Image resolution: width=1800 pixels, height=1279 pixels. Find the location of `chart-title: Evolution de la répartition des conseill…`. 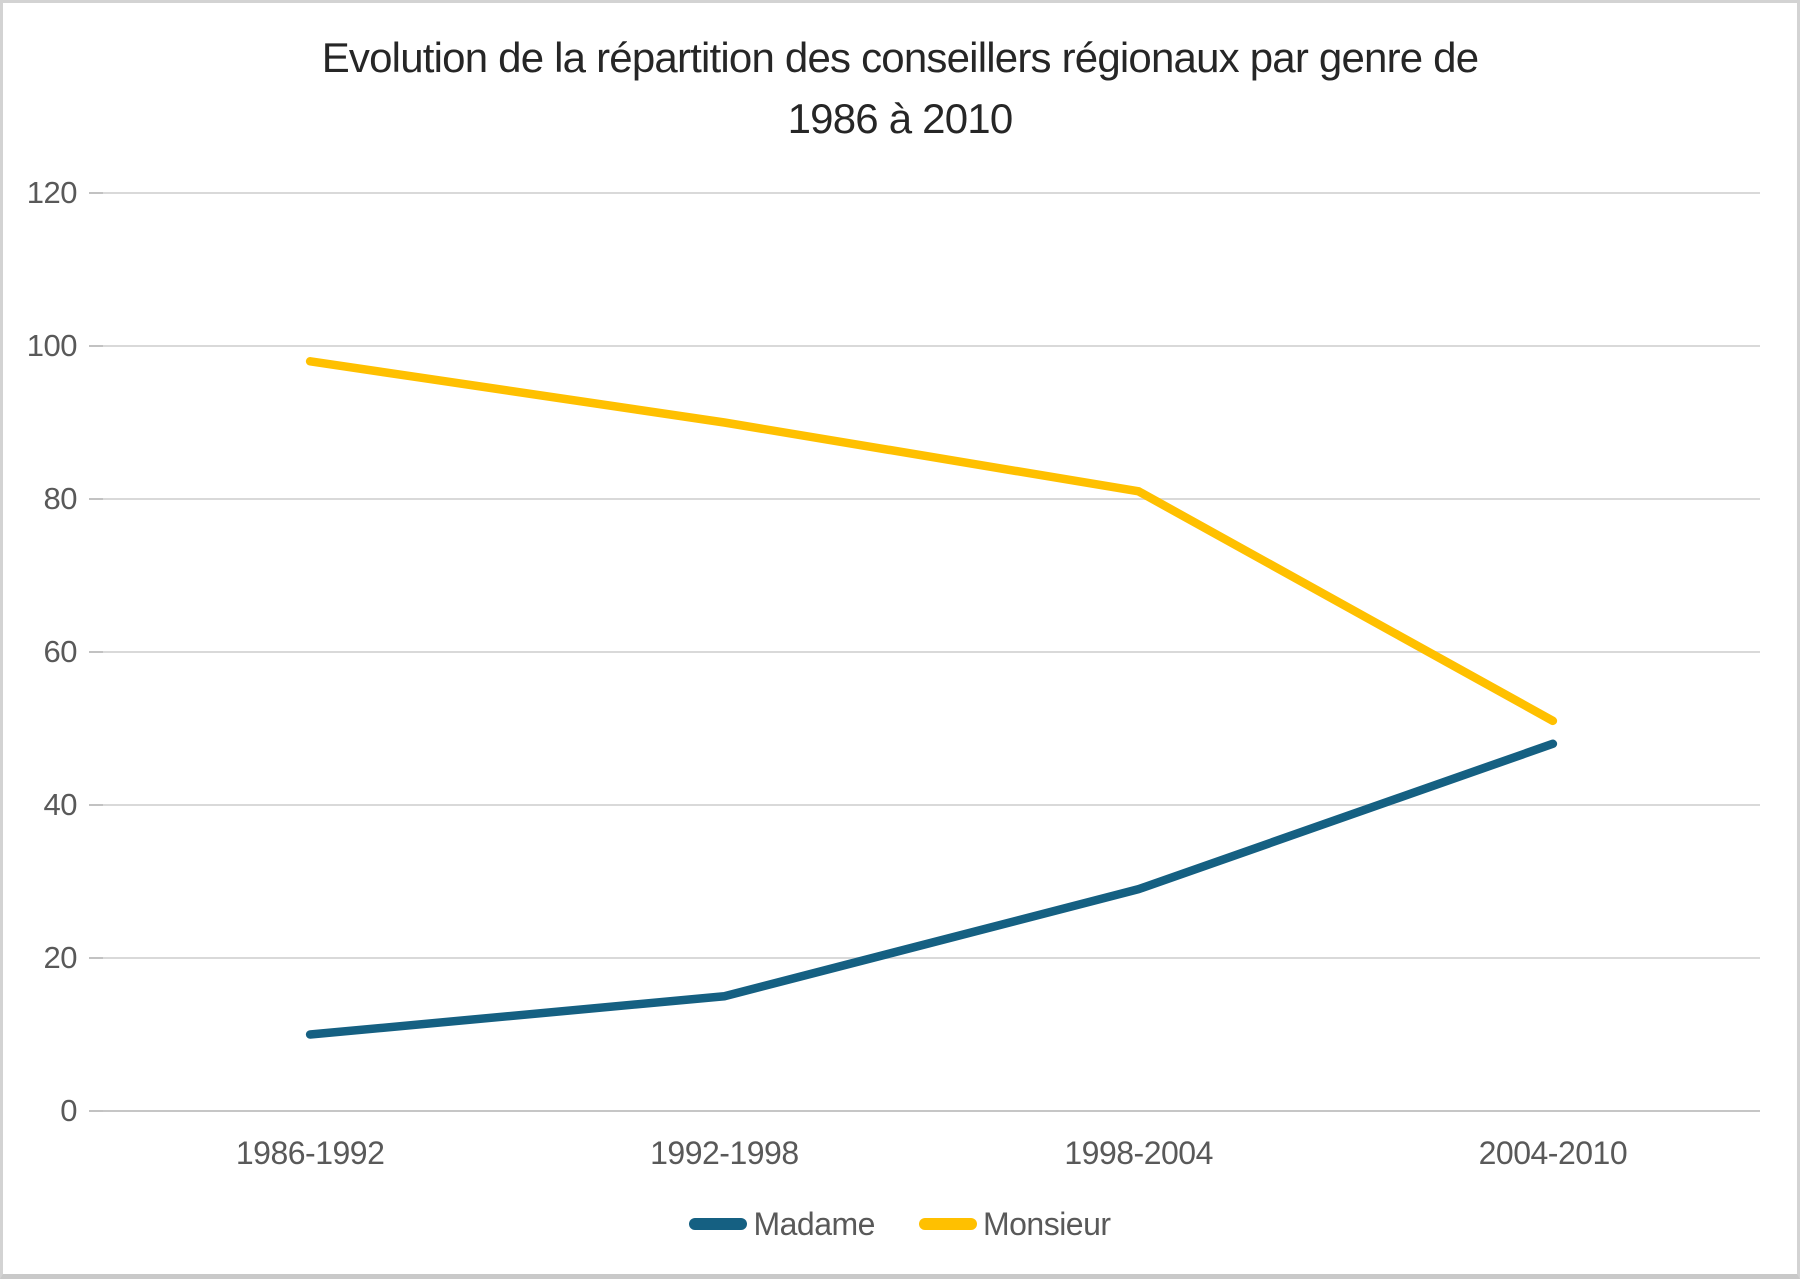

chart-title: Evolution de la répartition des conseill… is located at coordinates (900, 76).